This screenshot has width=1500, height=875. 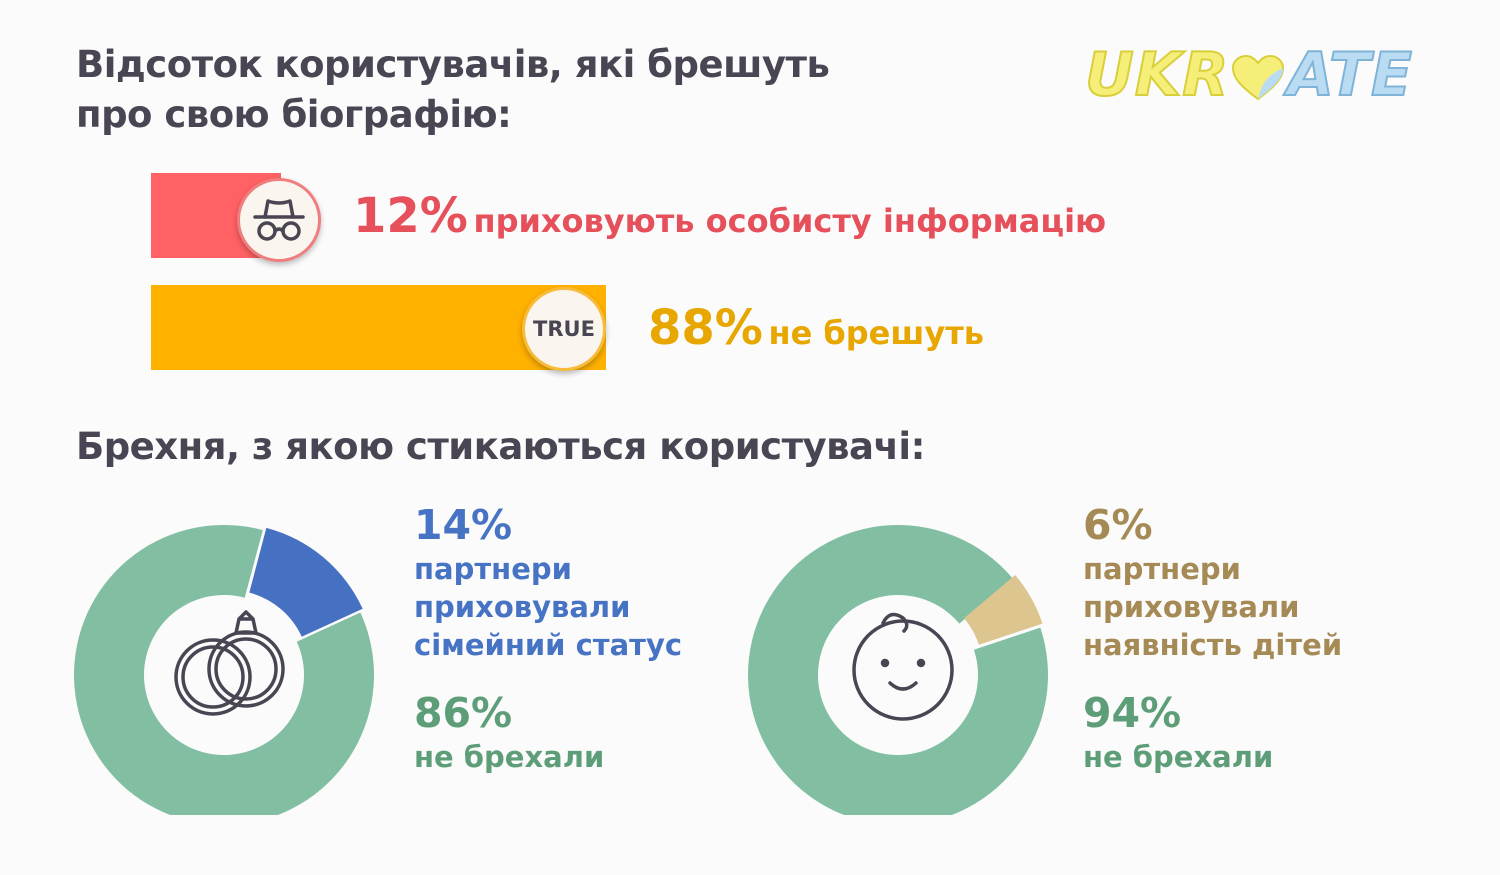 What do you see at coordinates (1118, 525) in the screenshot?
I see `donut2-lie-pct: 6%` at bounding box center [1118, 525].